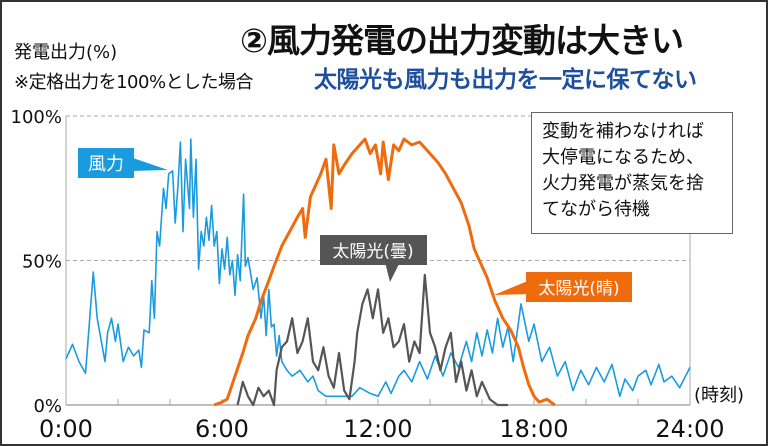 This screenshot has height=446, width=768. Describe the element at coordinates (372, 340) in the screenshot. I see `solar-cloudy-series-line` at that location.